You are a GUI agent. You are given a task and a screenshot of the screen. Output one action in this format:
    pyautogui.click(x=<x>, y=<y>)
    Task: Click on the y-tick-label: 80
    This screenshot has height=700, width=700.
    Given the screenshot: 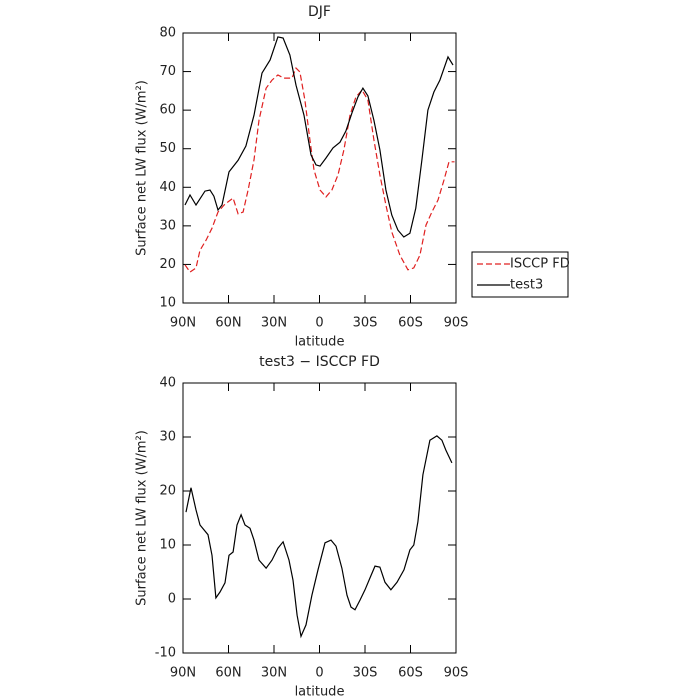 What is the action you would take?
    pyautogui.click(x=167, y=33)
    